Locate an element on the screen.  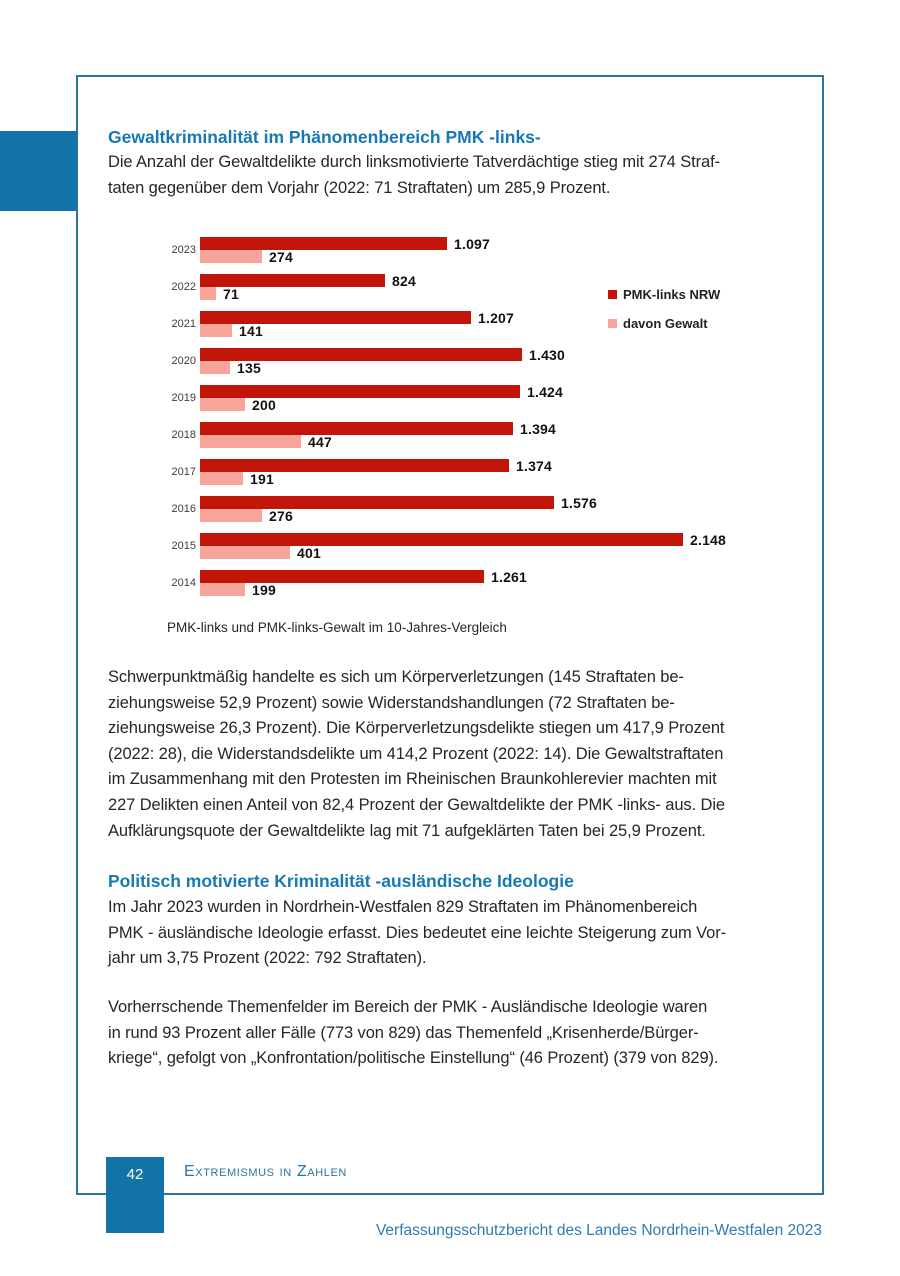
bar-line: 824 is located at coordinates (308, 280).